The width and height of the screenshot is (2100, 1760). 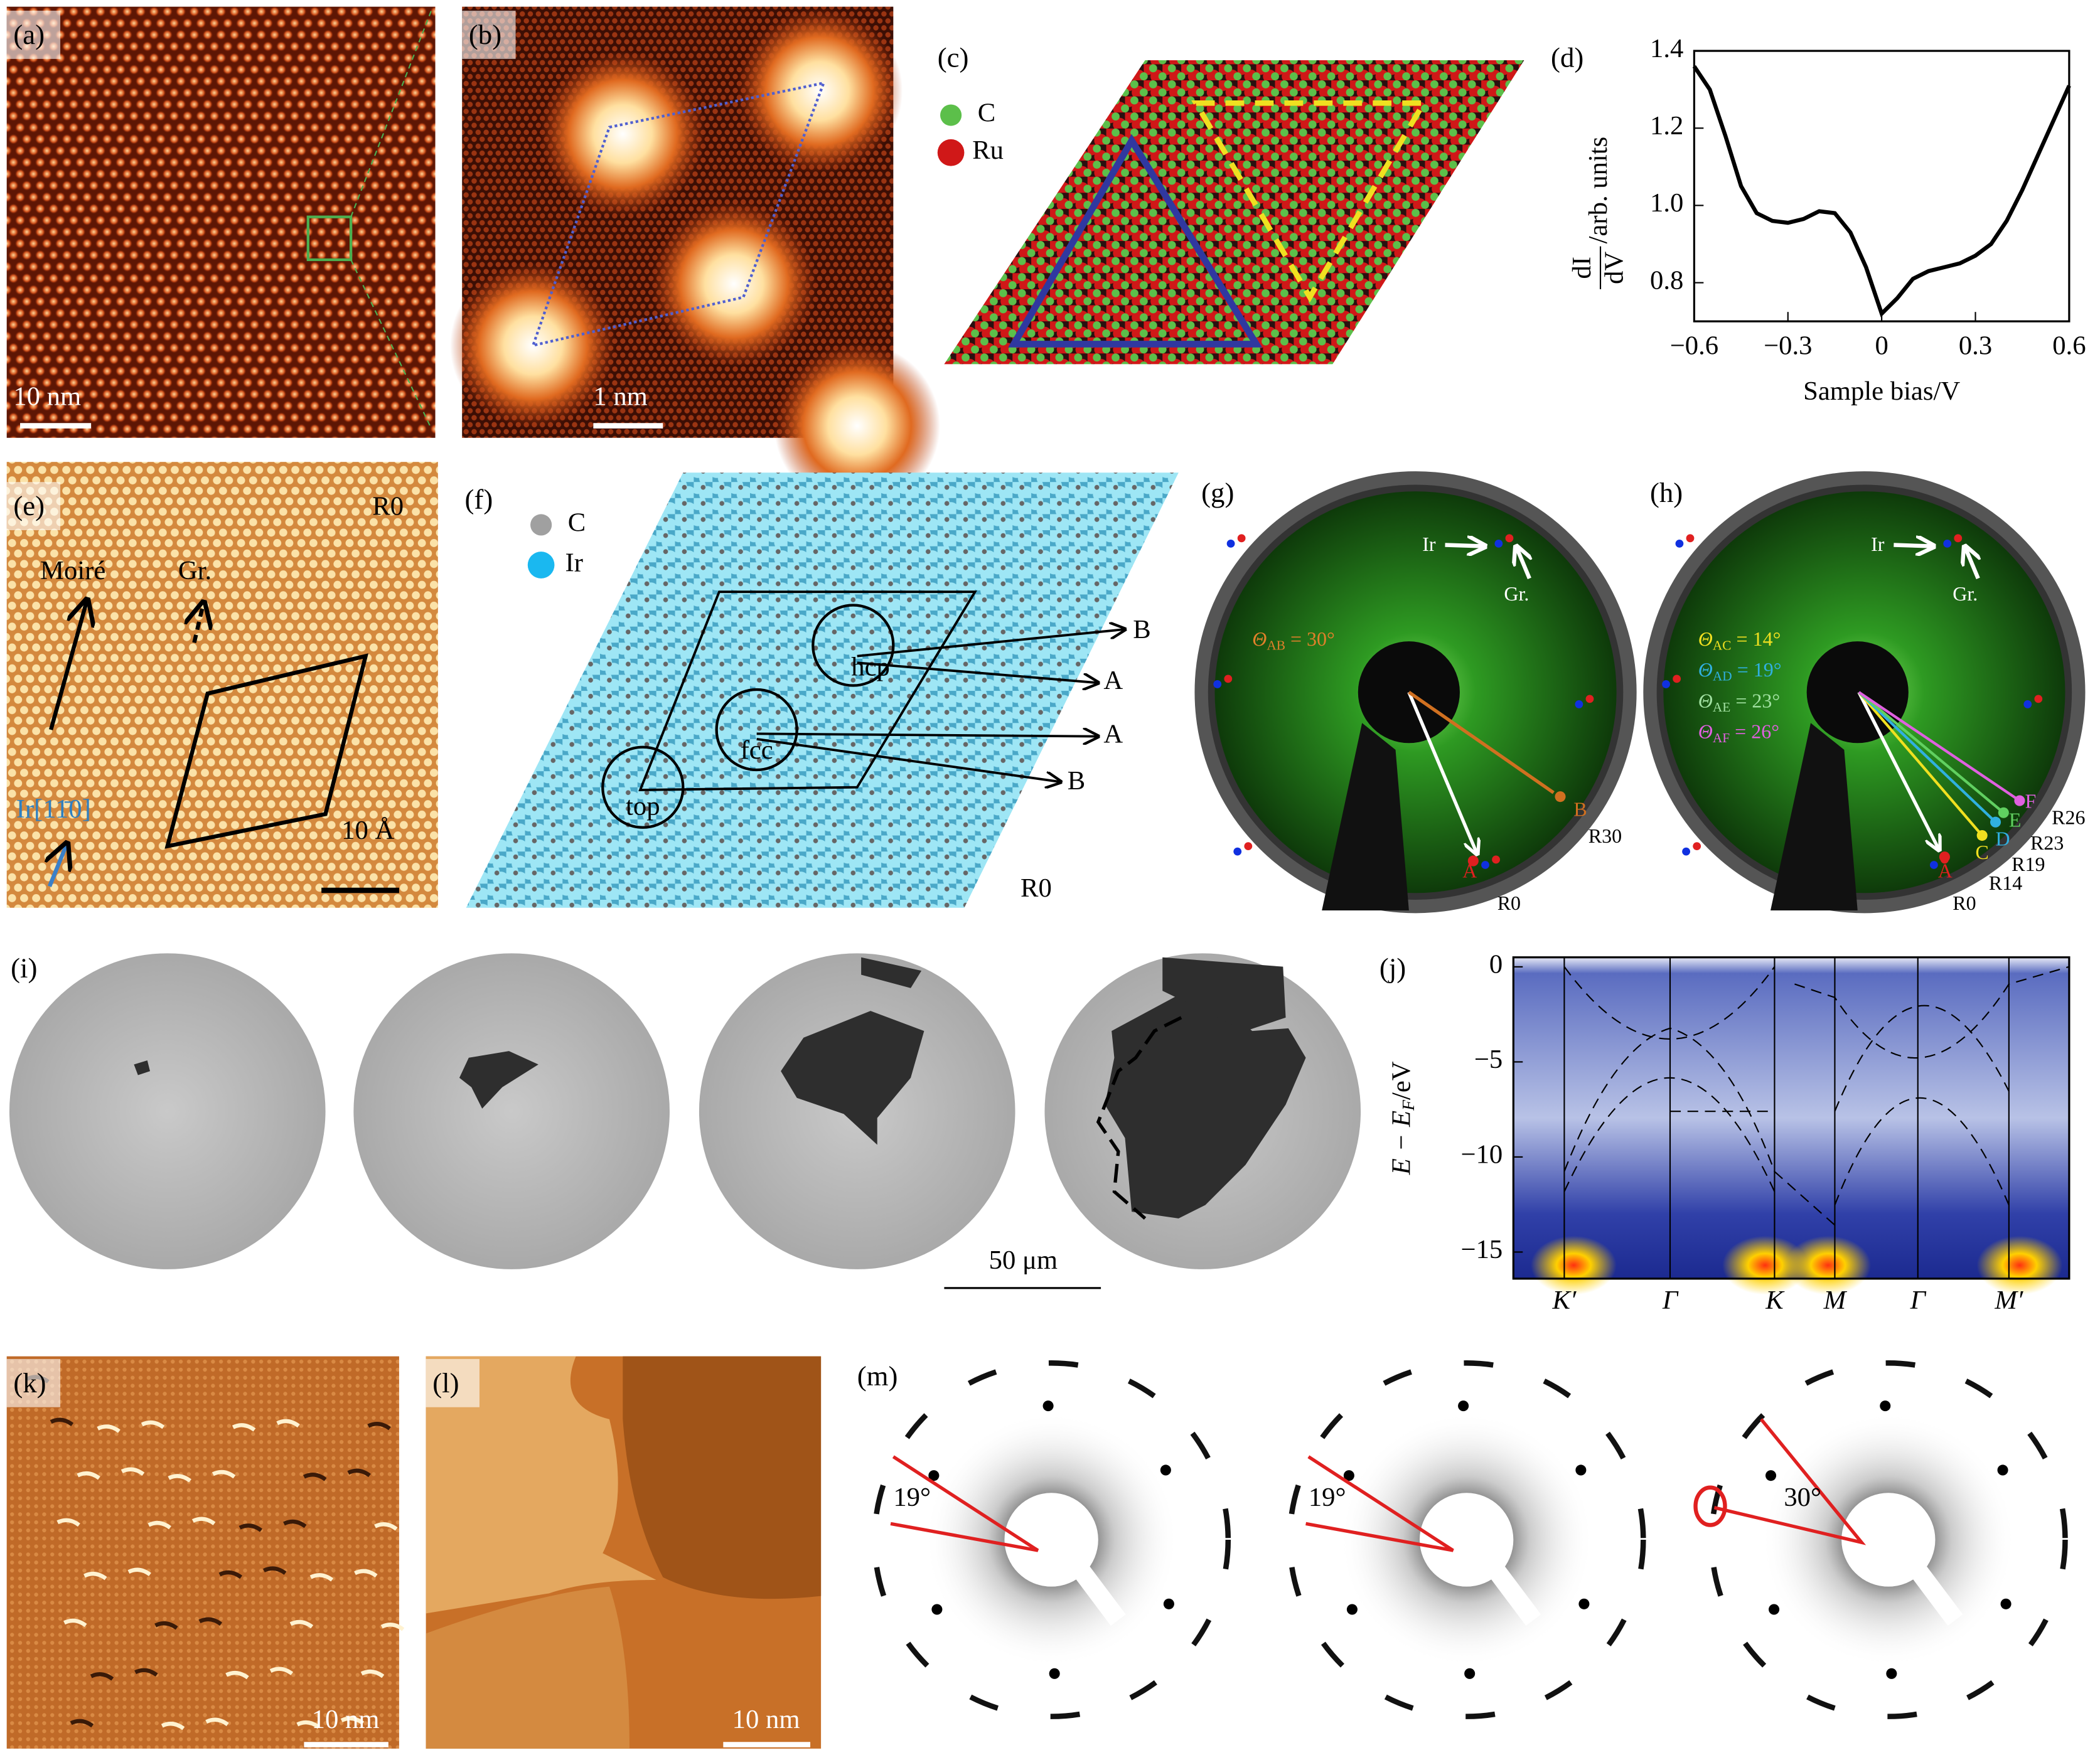 I want to click on panel-label: (k), so click(x=29, y=1383).